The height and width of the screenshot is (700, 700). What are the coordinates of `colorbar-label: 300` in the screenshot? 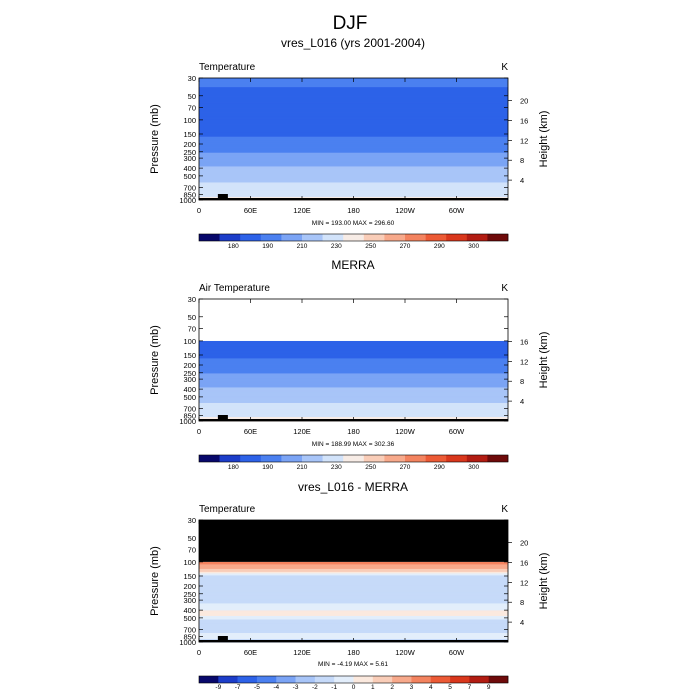 It's located at (473, 246).